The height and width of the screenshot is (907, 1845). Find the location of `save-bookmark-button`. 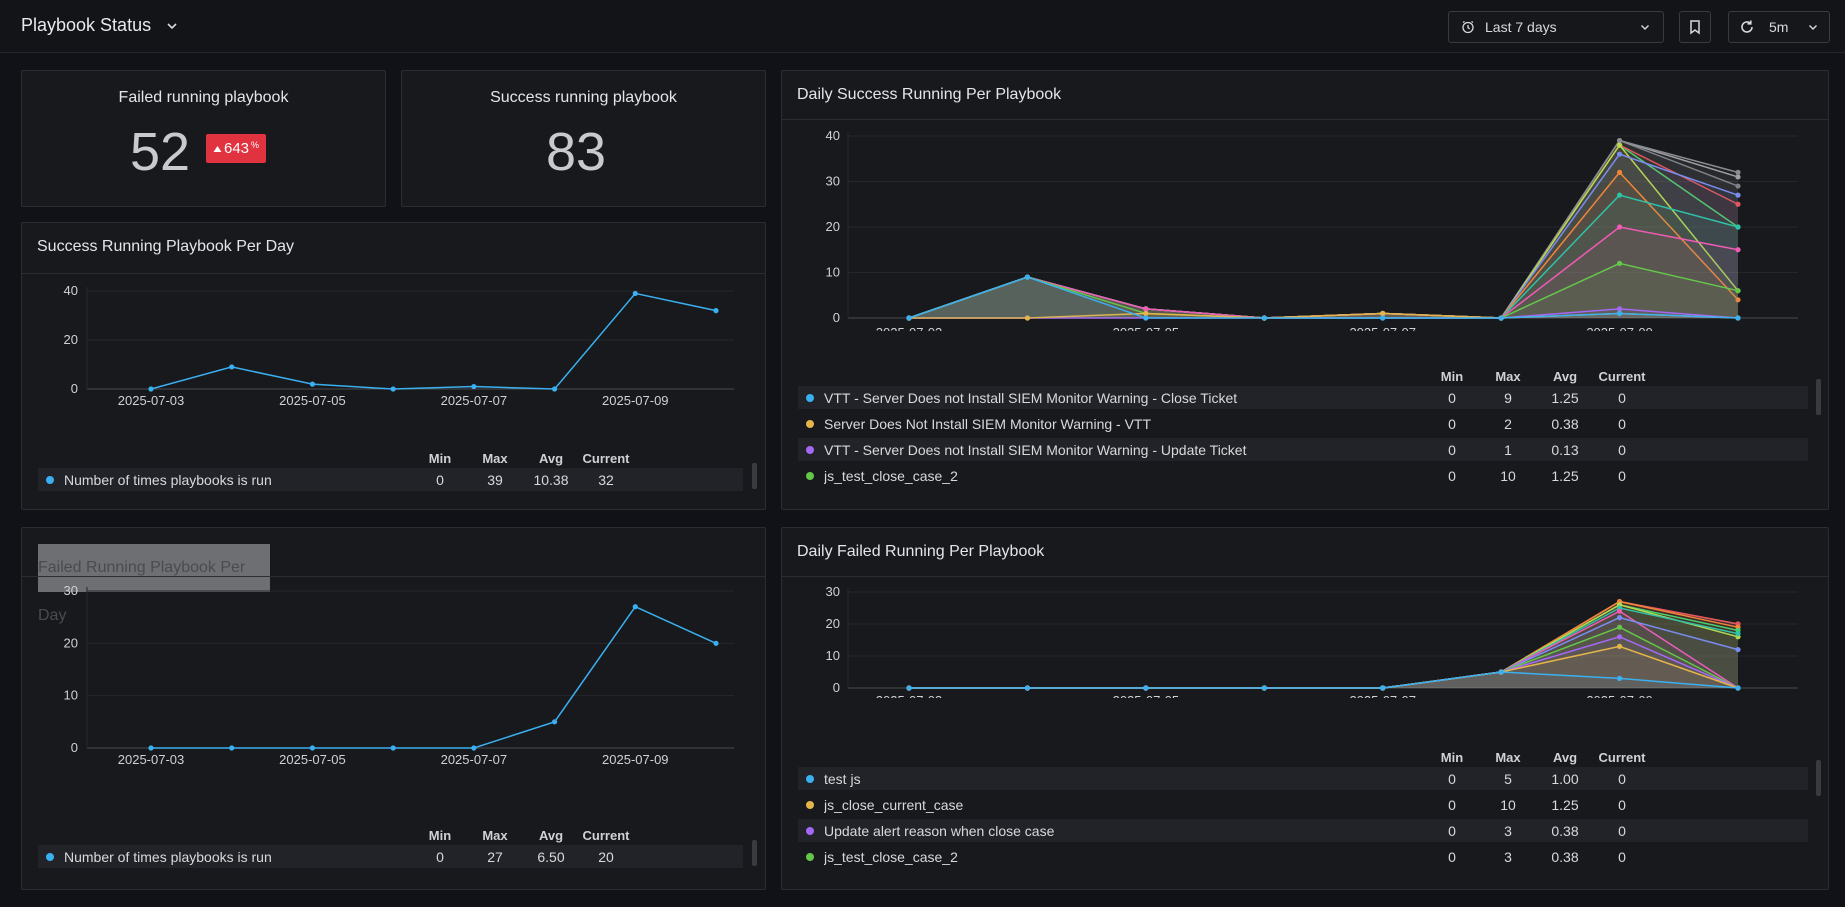

save-bookmark-button is located at coordinates (1695, 27).